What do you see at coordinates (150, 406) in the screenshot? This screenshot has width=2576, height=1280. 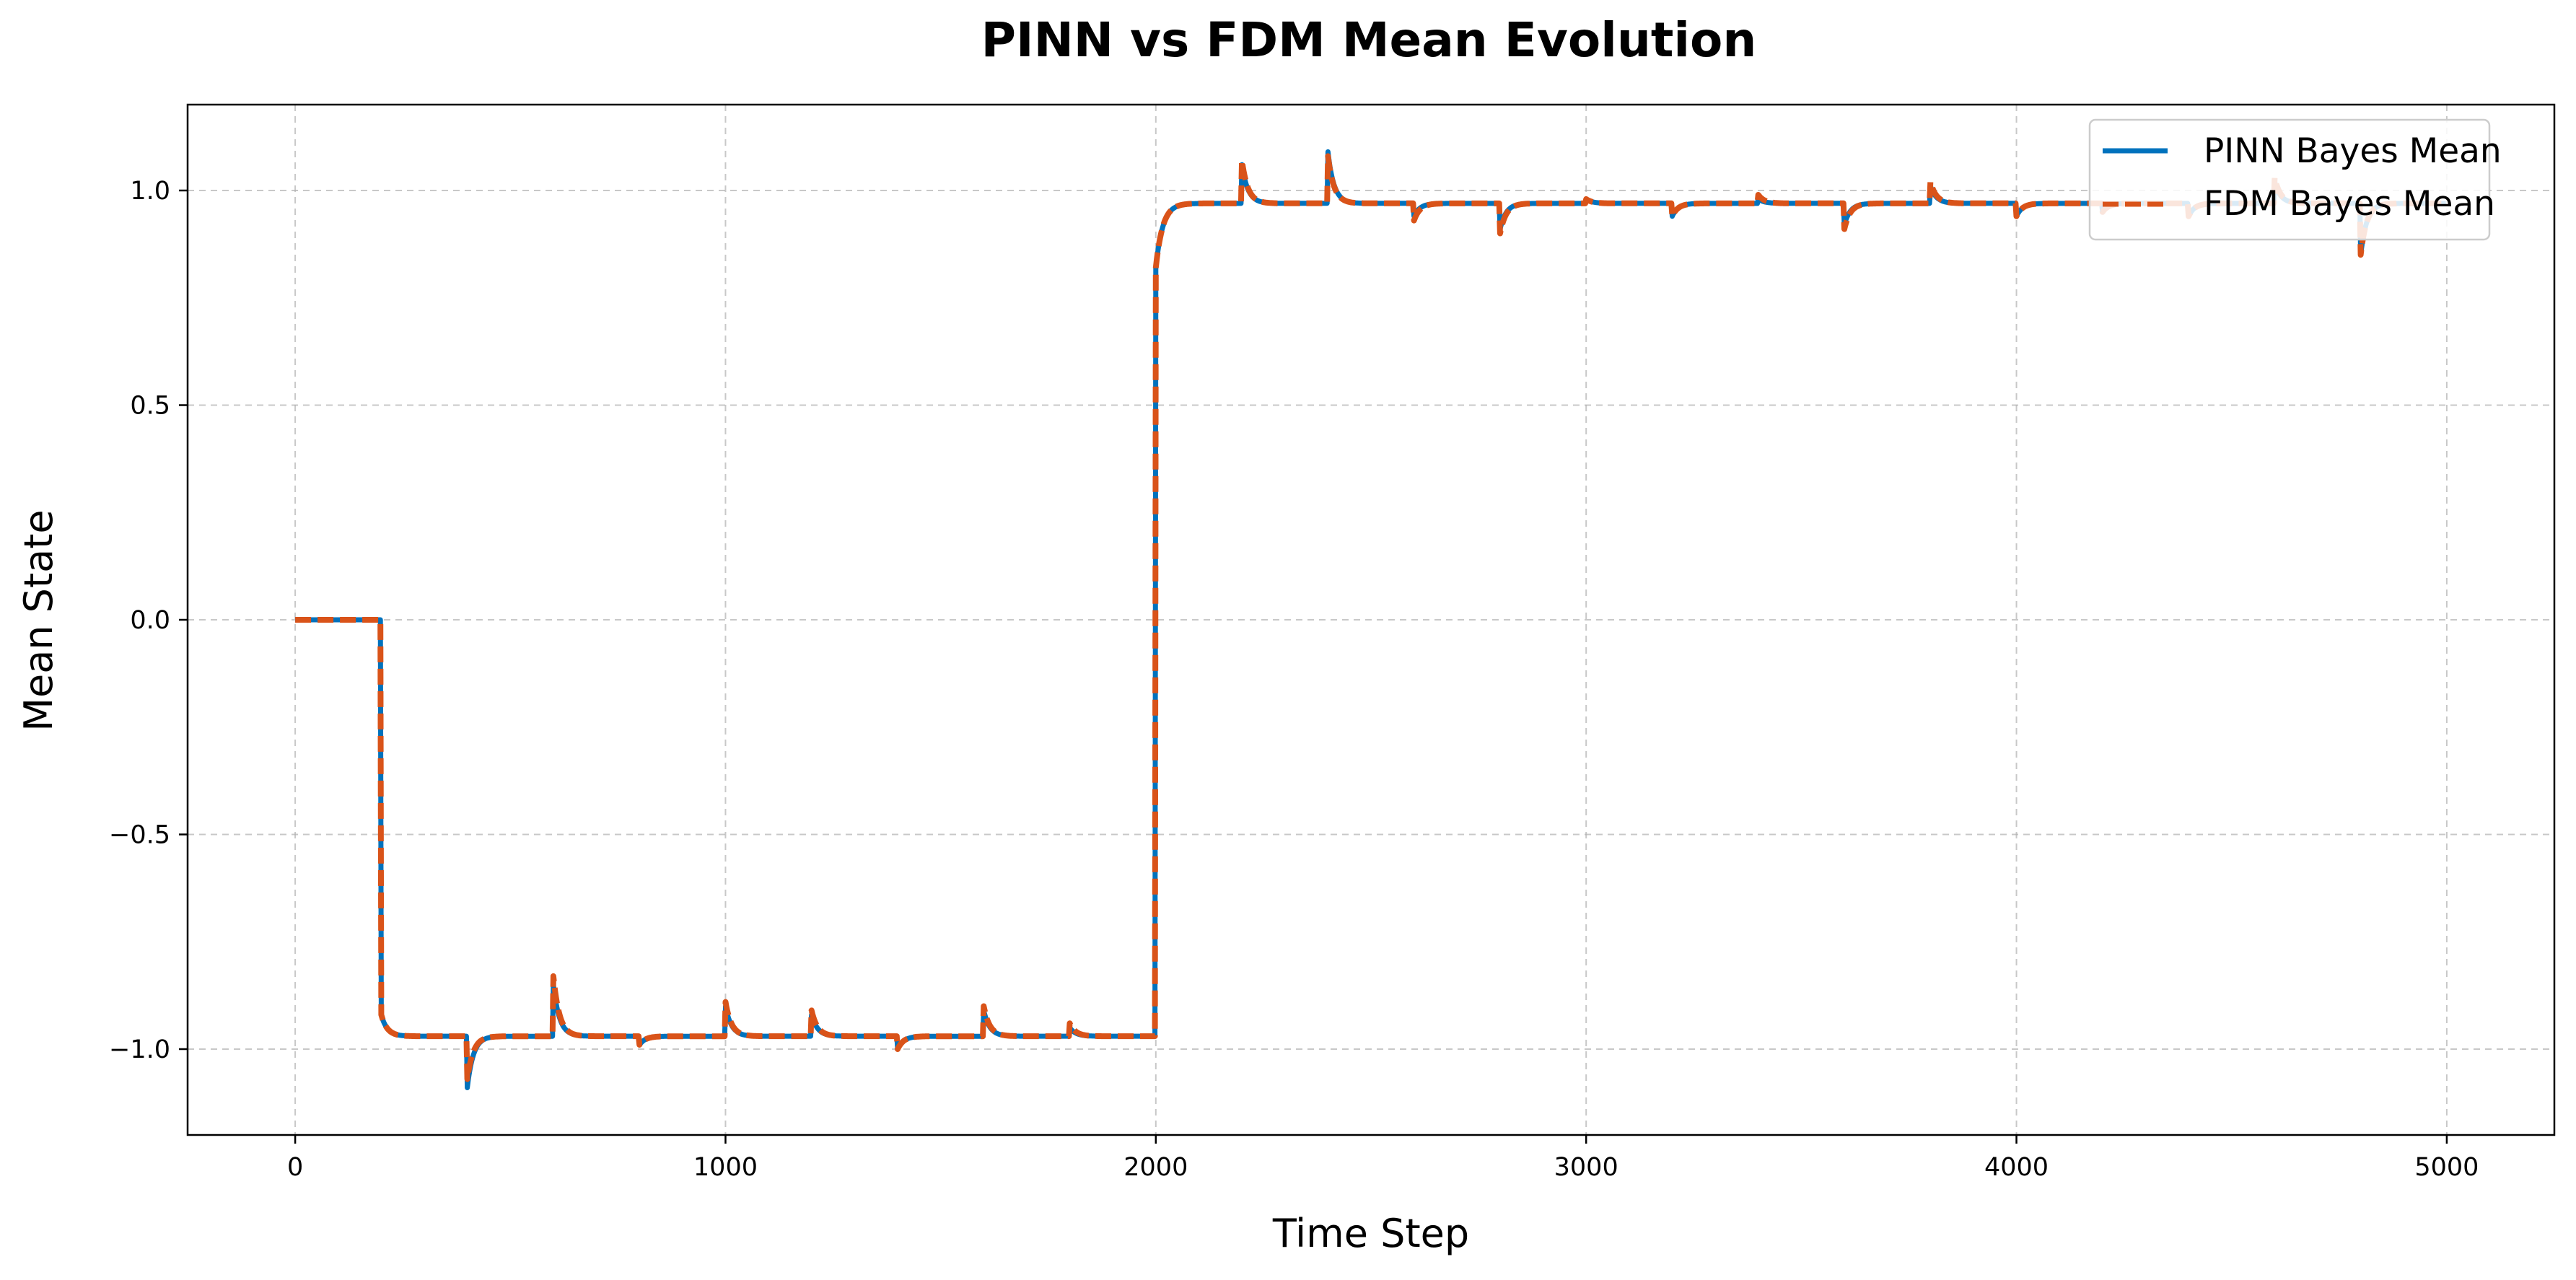 I see `y-tick-label: 0.5` at bounding box center [150, 406].